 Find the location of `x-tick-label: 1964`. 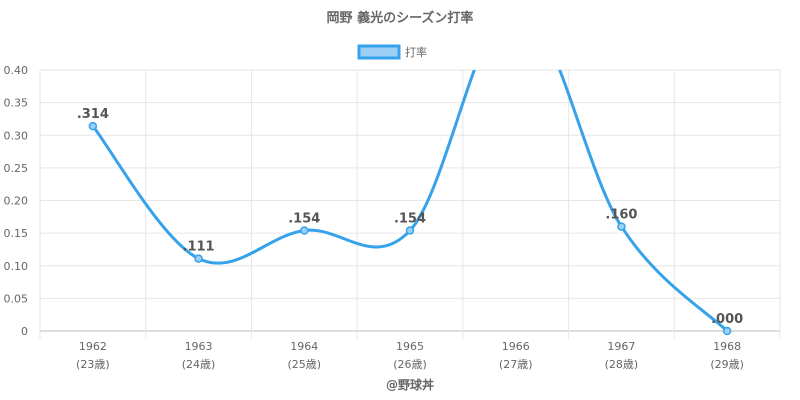

x-tick-label: 1964 is located at coordinates (304, 346).